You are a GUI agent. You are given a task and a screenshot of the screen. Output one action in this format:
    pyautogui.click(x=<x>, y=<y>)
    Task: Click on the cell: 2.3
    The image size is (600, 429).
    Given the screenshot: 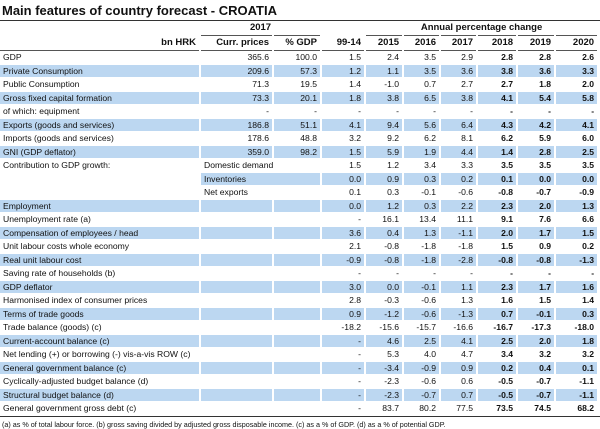 What is the action you would take?
    pyautogui.click(x=498, y=287)
    